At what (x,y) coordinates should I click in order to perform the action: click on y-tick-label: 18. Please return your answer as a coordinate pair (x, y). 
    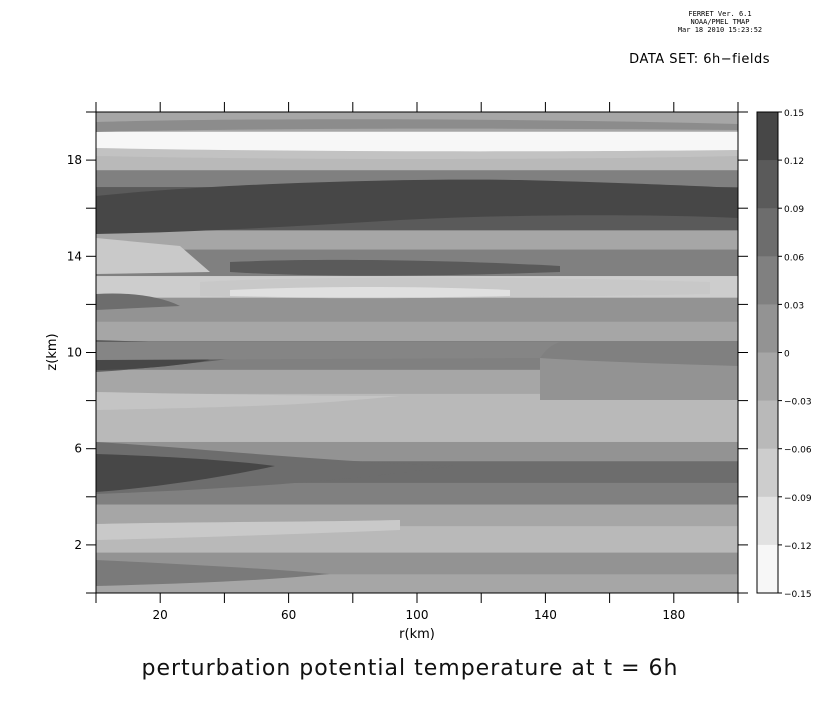
    Looking at the image, I should click on (74, 160).